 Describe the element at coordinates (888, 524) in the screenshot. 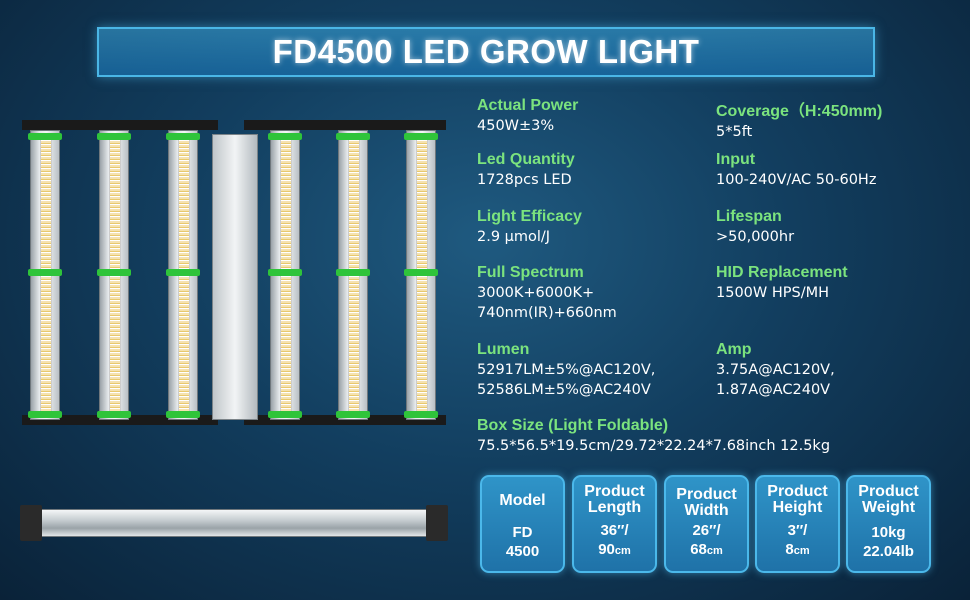

I see `card-product-weight: Product Weight 10kg 22.04lb` at that location.